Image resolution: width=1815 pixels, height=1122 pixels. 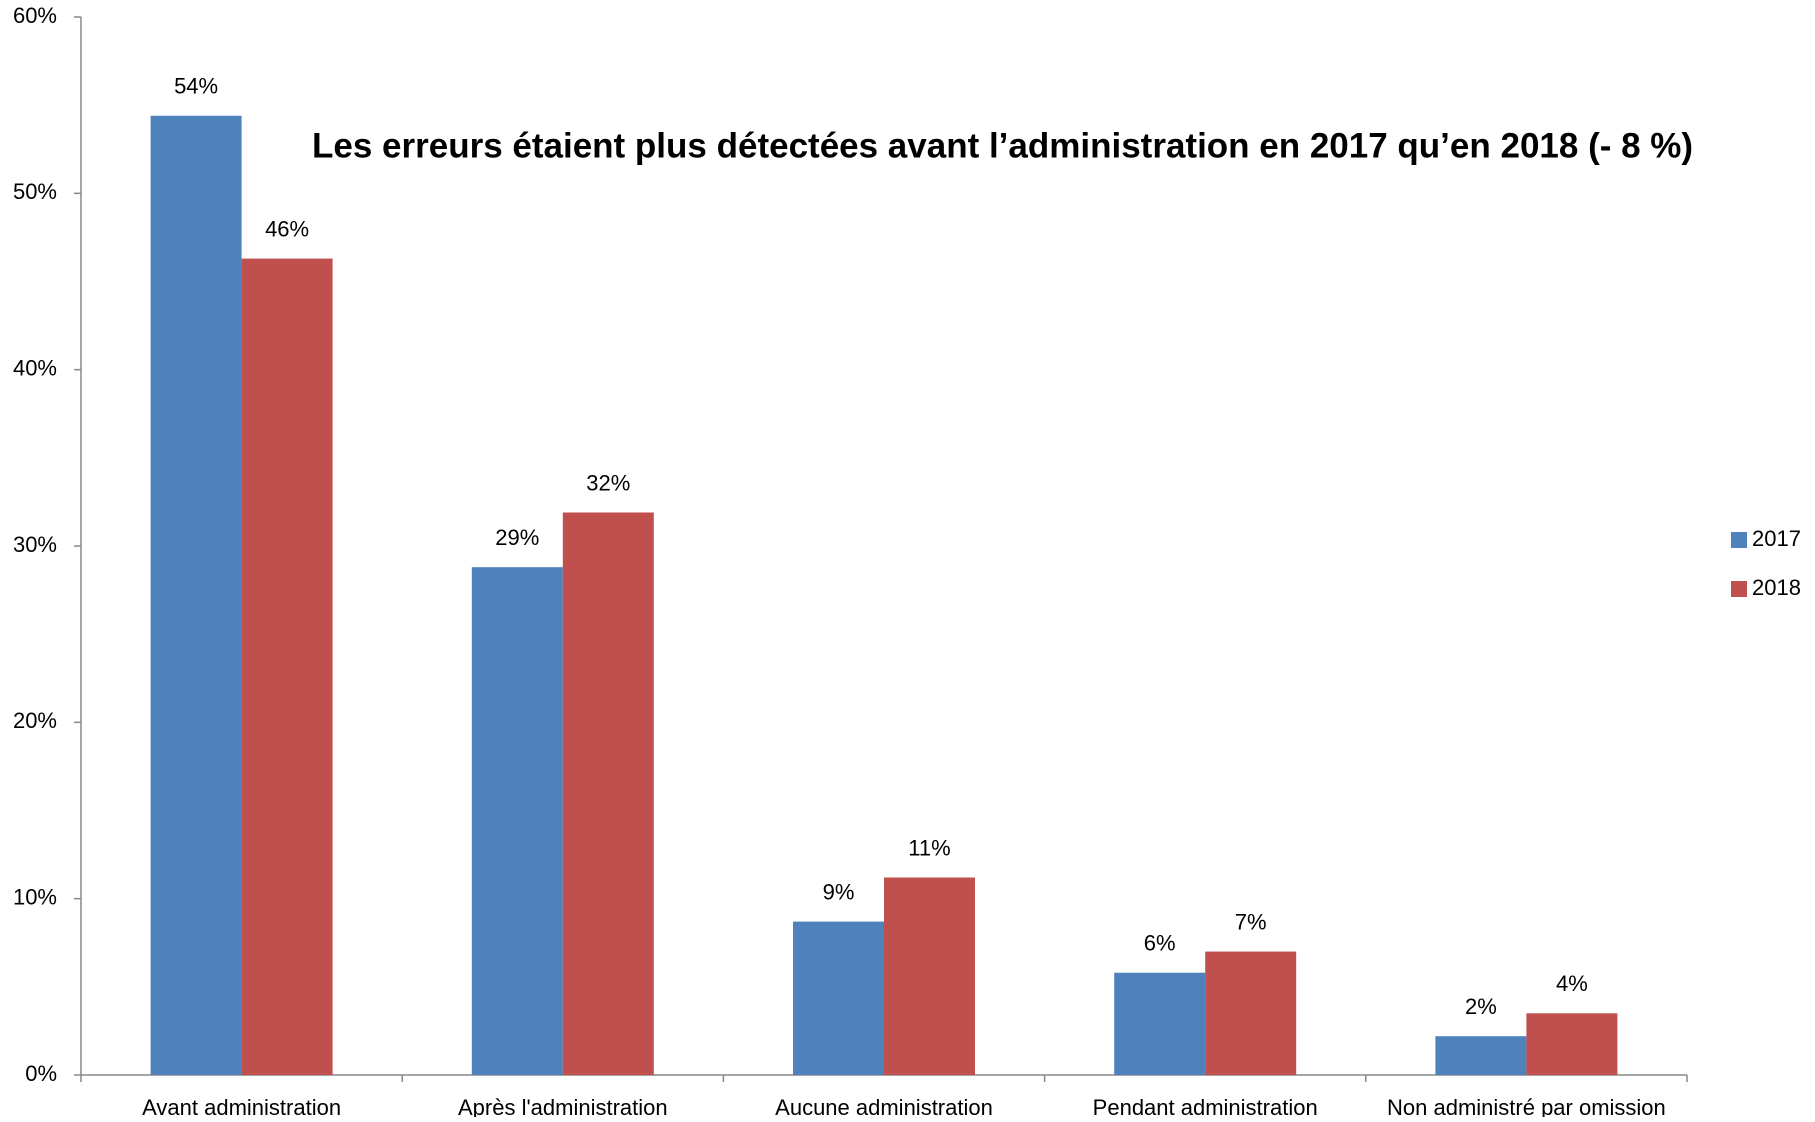 What do you see at coordinates (241, 1106) in the screenshot?
I see `x-tick-label: Avant administration` at bounding box center [241, 1106].